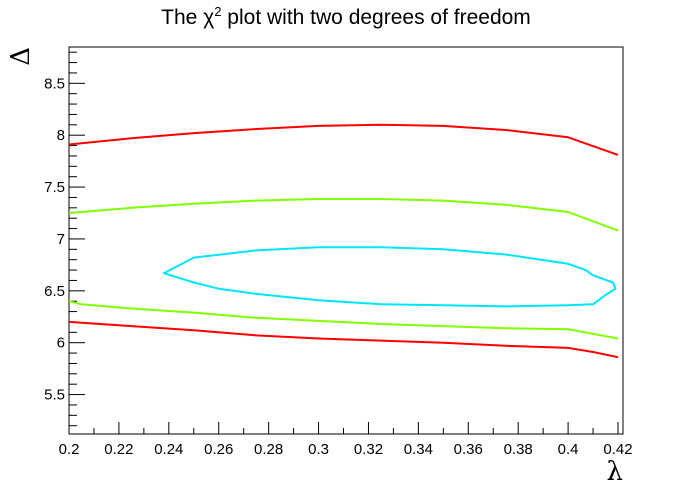 This screenshot has width=692, height=485. I want to click on y-axis-title: Δ, so click(21, 56).